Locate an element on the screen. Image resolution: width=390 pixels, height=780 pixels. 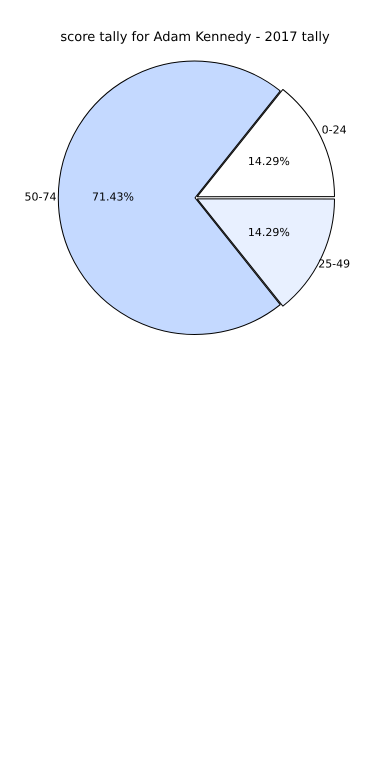
slice-label: 25-49 is located at coordinates (334, 264).